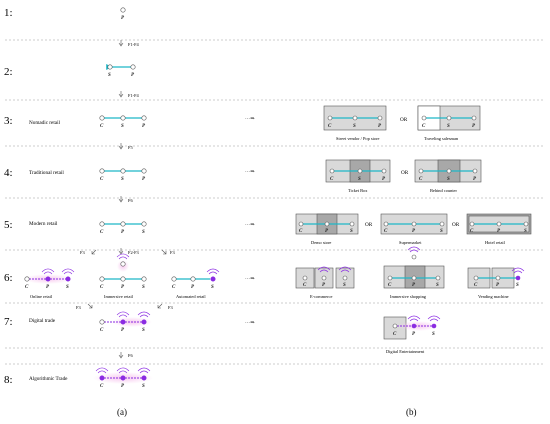  What do you see at coordinates (48, 379) in the screenshot?
I see `stage-label-algorithmic: Algorithmic Trade` at bounding box center [48, 379].